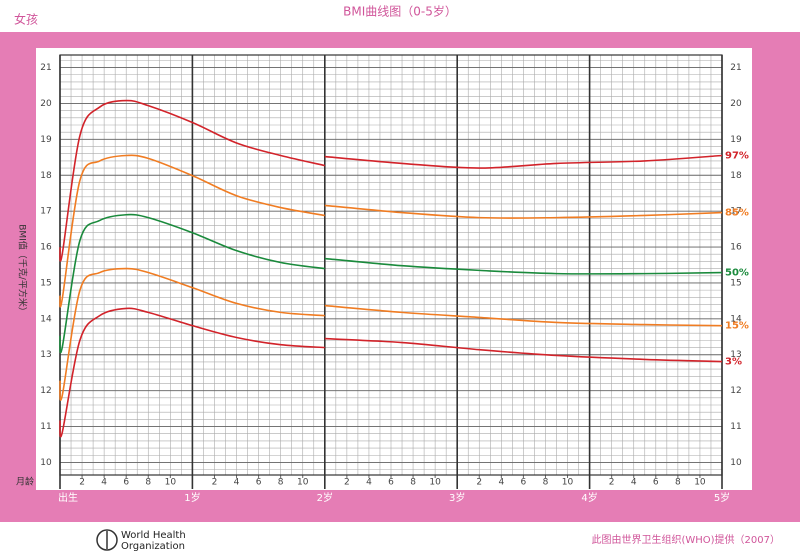 This screenshot has height=557, width=800. I want to click on gender-label: 女孩, so click(26, 19).